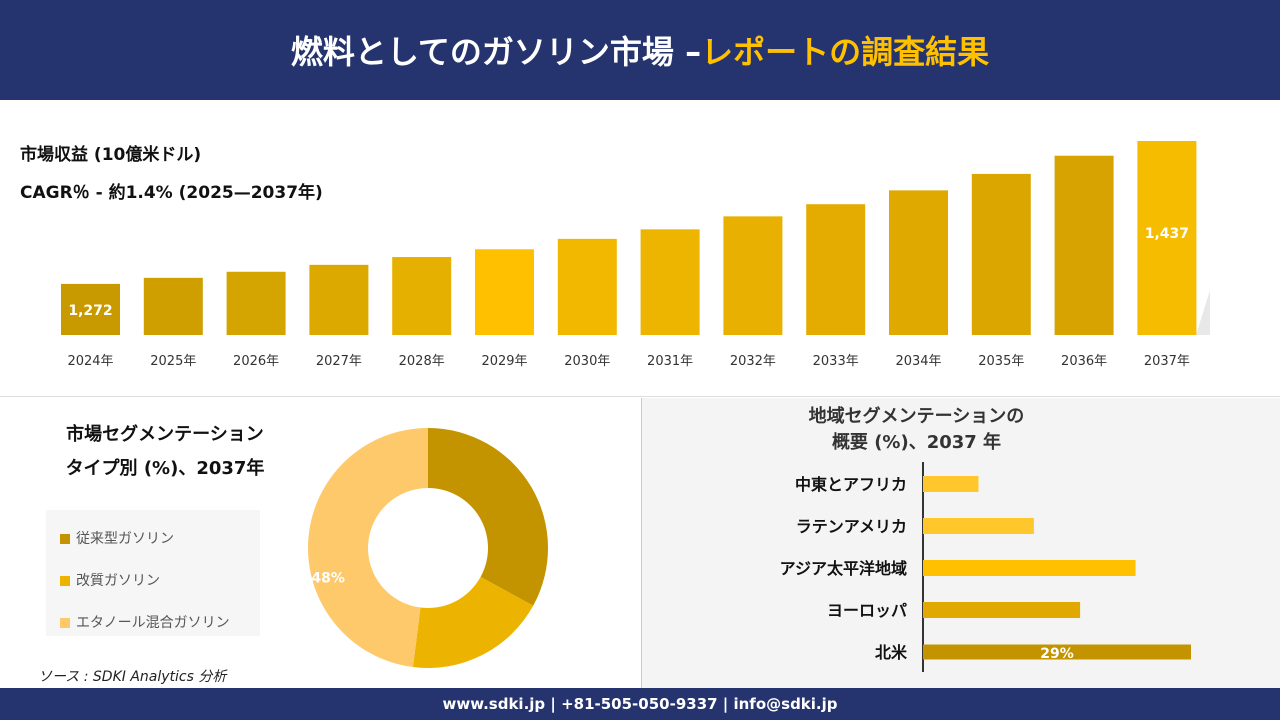 This screenshot has height=720, width=1280. What do you see at coordinates (422, 361) in the screenshot?
I see `x-tick-label: 2028年` at bounding box center [422, 361].